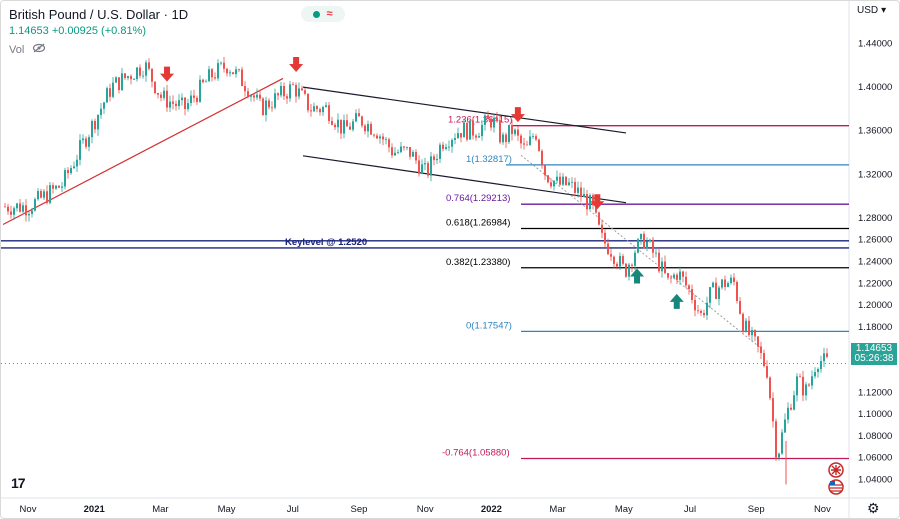  I want to click on volume-legend: Vol, so click(27, 49).